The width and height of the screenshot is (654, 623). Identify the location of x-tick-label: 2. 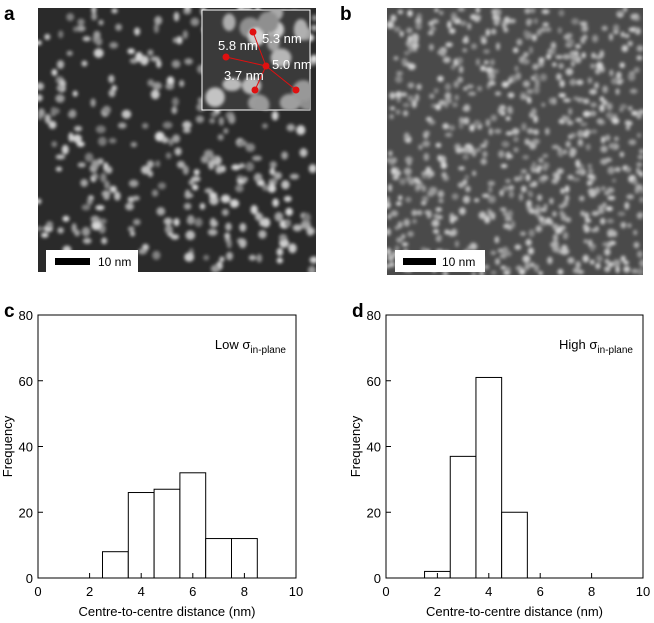
(437, 591).